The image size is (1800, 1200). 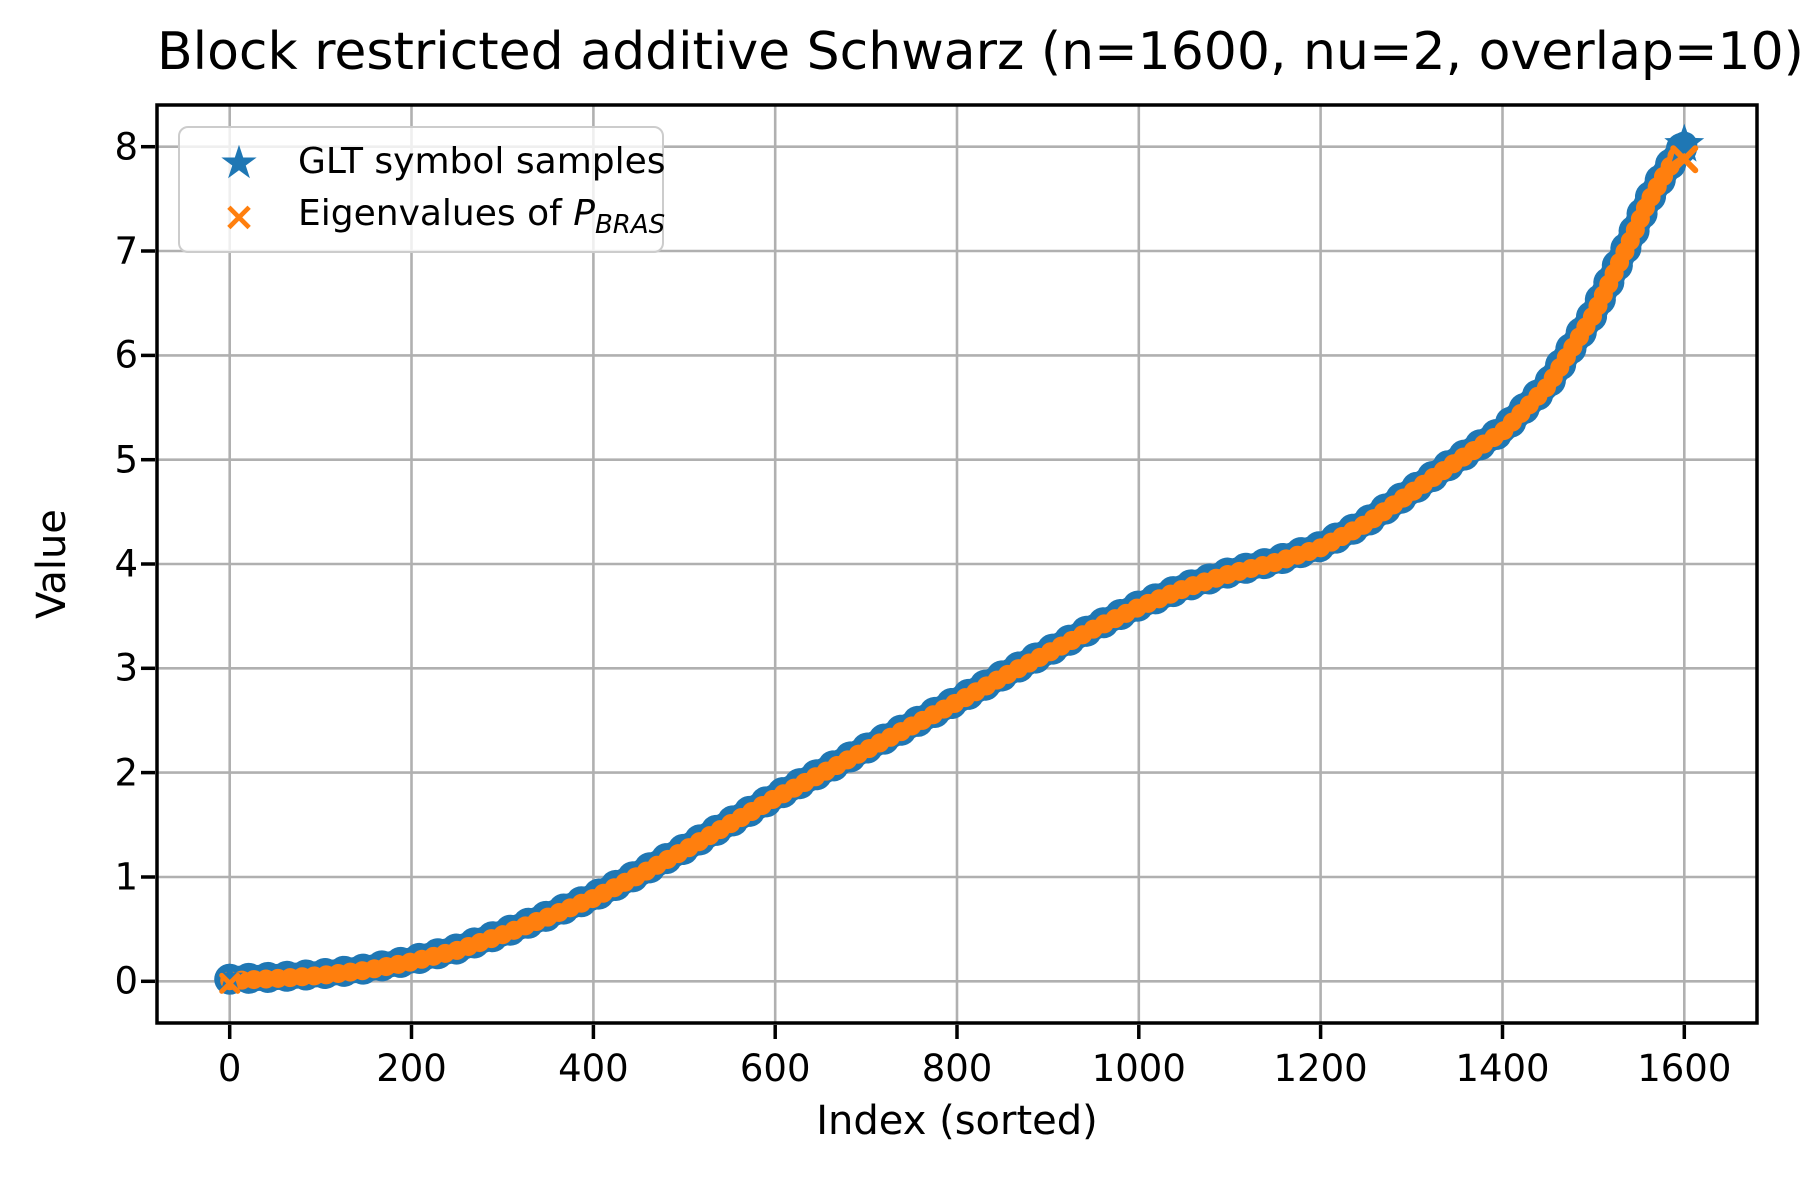 What do you see at coordinates (126, 251) in the screenshot?
I see `y-tick-label: 7` at bounding box center [126, 251].